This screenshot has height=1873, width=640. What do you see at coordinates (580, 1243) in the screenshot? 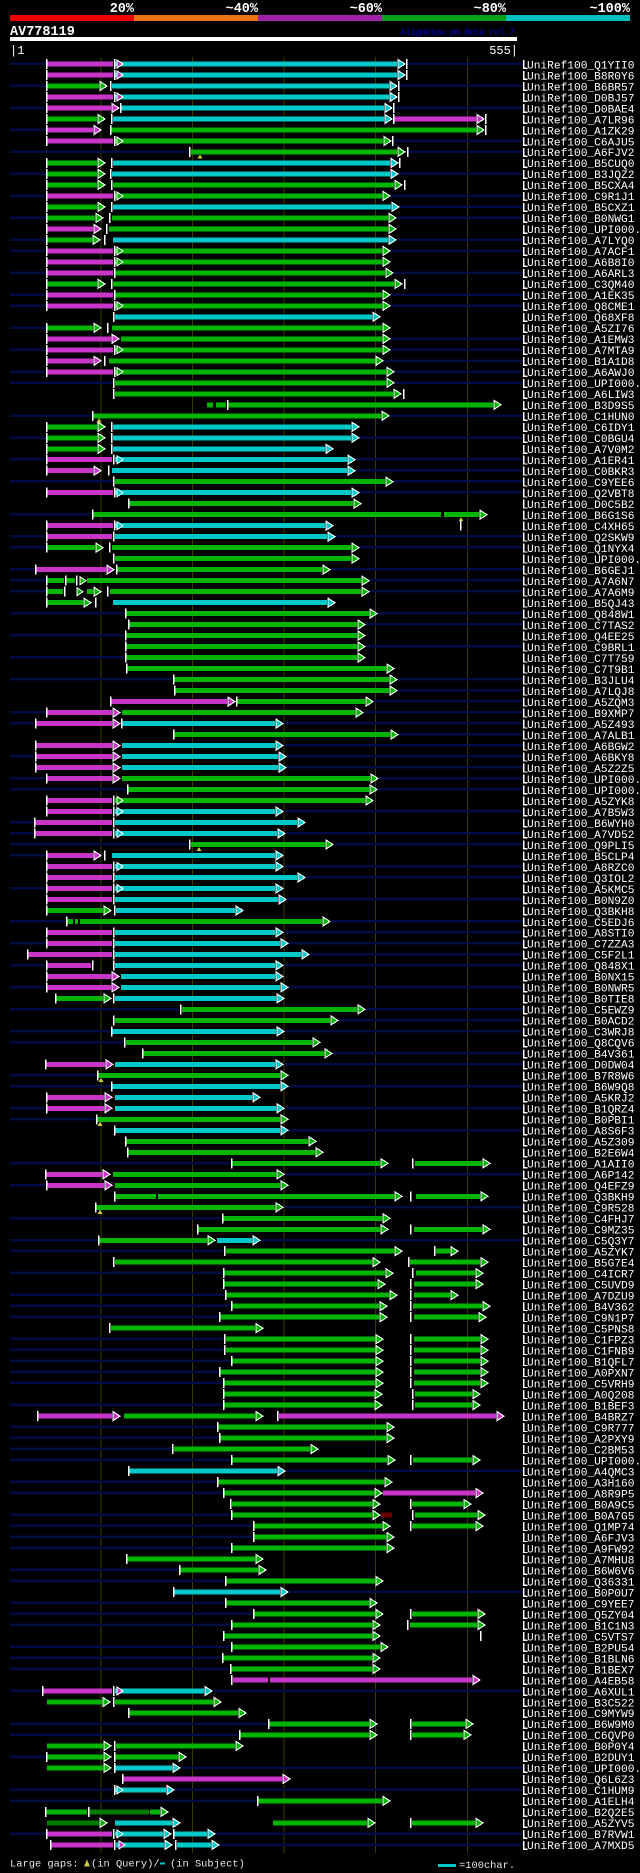
I see `svg-text: UniRef100_C5Q3Y7` at bounding box center [580, 1243].